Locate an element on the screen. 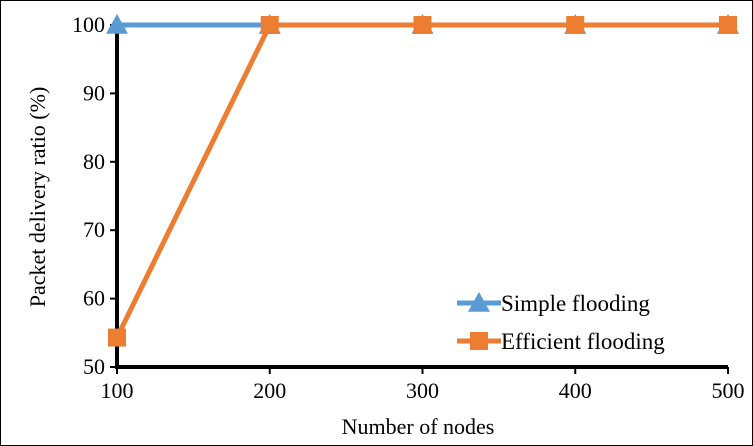 The height and width of the screenshot is (446, 753). legend-item-simple-flooding: Simple flooding is located at coordinates (553, 303).